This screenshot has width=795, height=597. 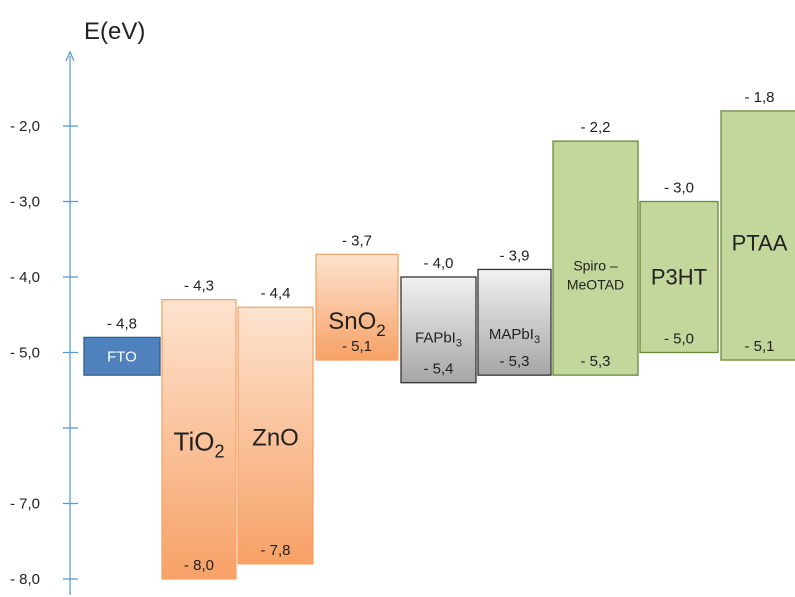 What do you see at coordinates (25, 202) in the screenshot?
I see `axis-tick-label: - 3,0` at bounding box center [25, 202].